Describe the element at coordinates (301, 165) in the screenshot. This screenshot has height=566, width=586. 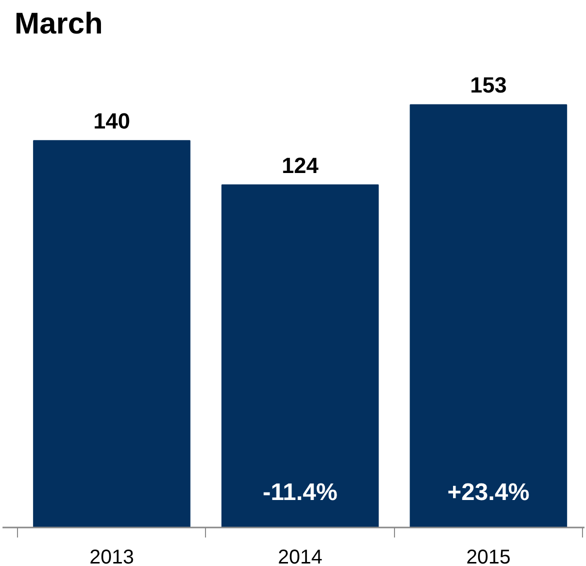
I see `data-label: 124` at that location.